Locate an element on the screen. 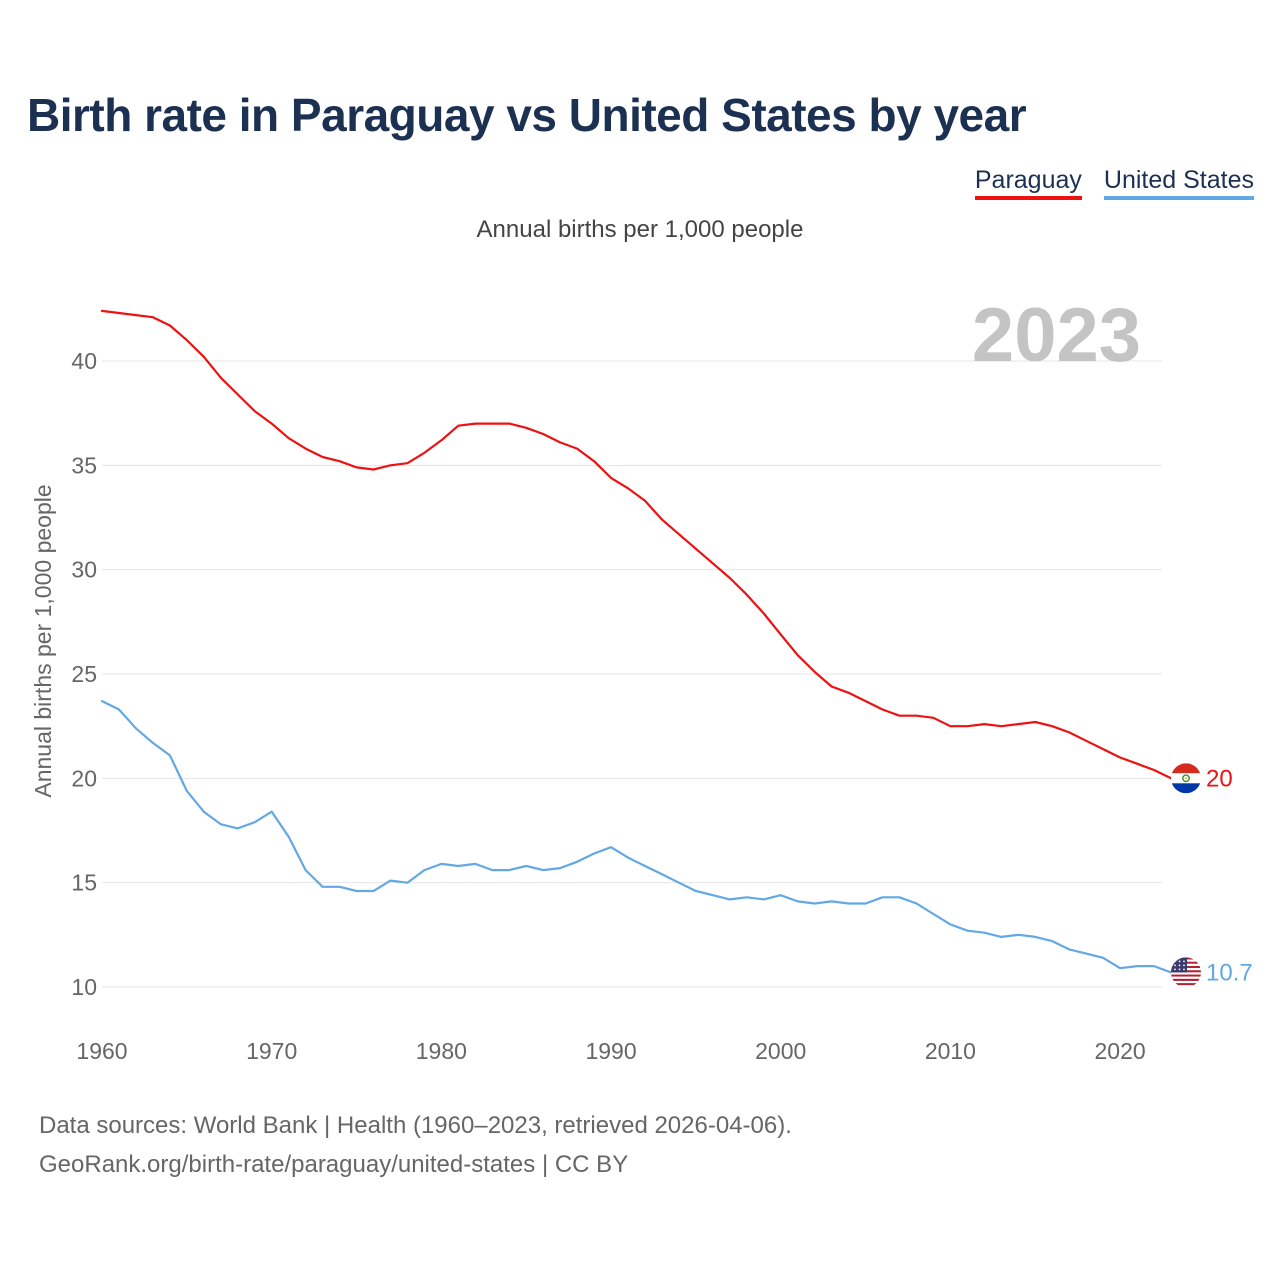 The width and height of the screenshot is (1280, 1280). x-tick-label: 1980 is located at coordinates (441, 1051).